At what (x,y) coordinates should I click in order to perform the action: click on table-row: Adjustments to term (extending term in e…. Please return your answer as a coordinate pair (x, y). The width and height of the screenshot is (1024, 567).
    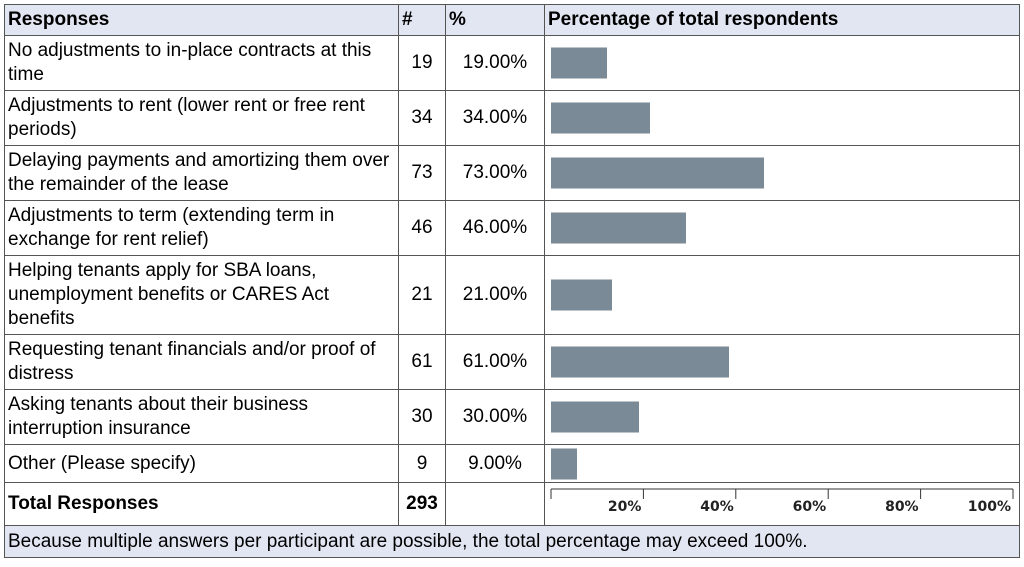
    Looking at the image, I should click on (512, 228).